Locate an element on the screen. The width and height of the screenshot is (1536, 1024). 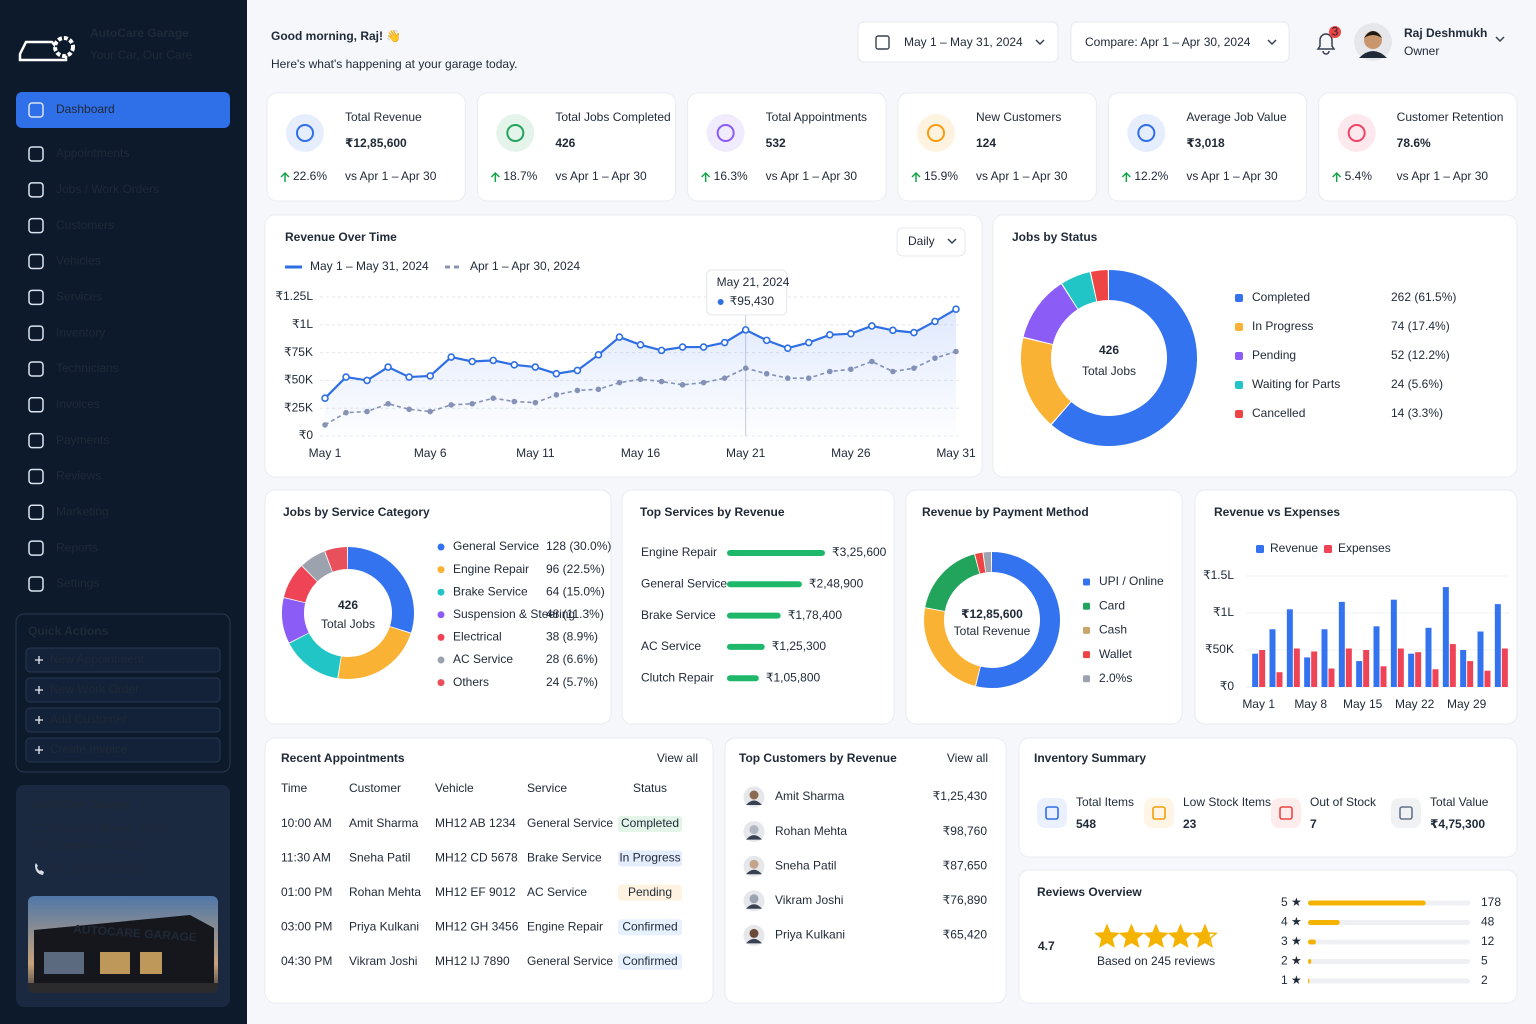
y-tick-label: ₹50K is located at coordinates (298, 380).